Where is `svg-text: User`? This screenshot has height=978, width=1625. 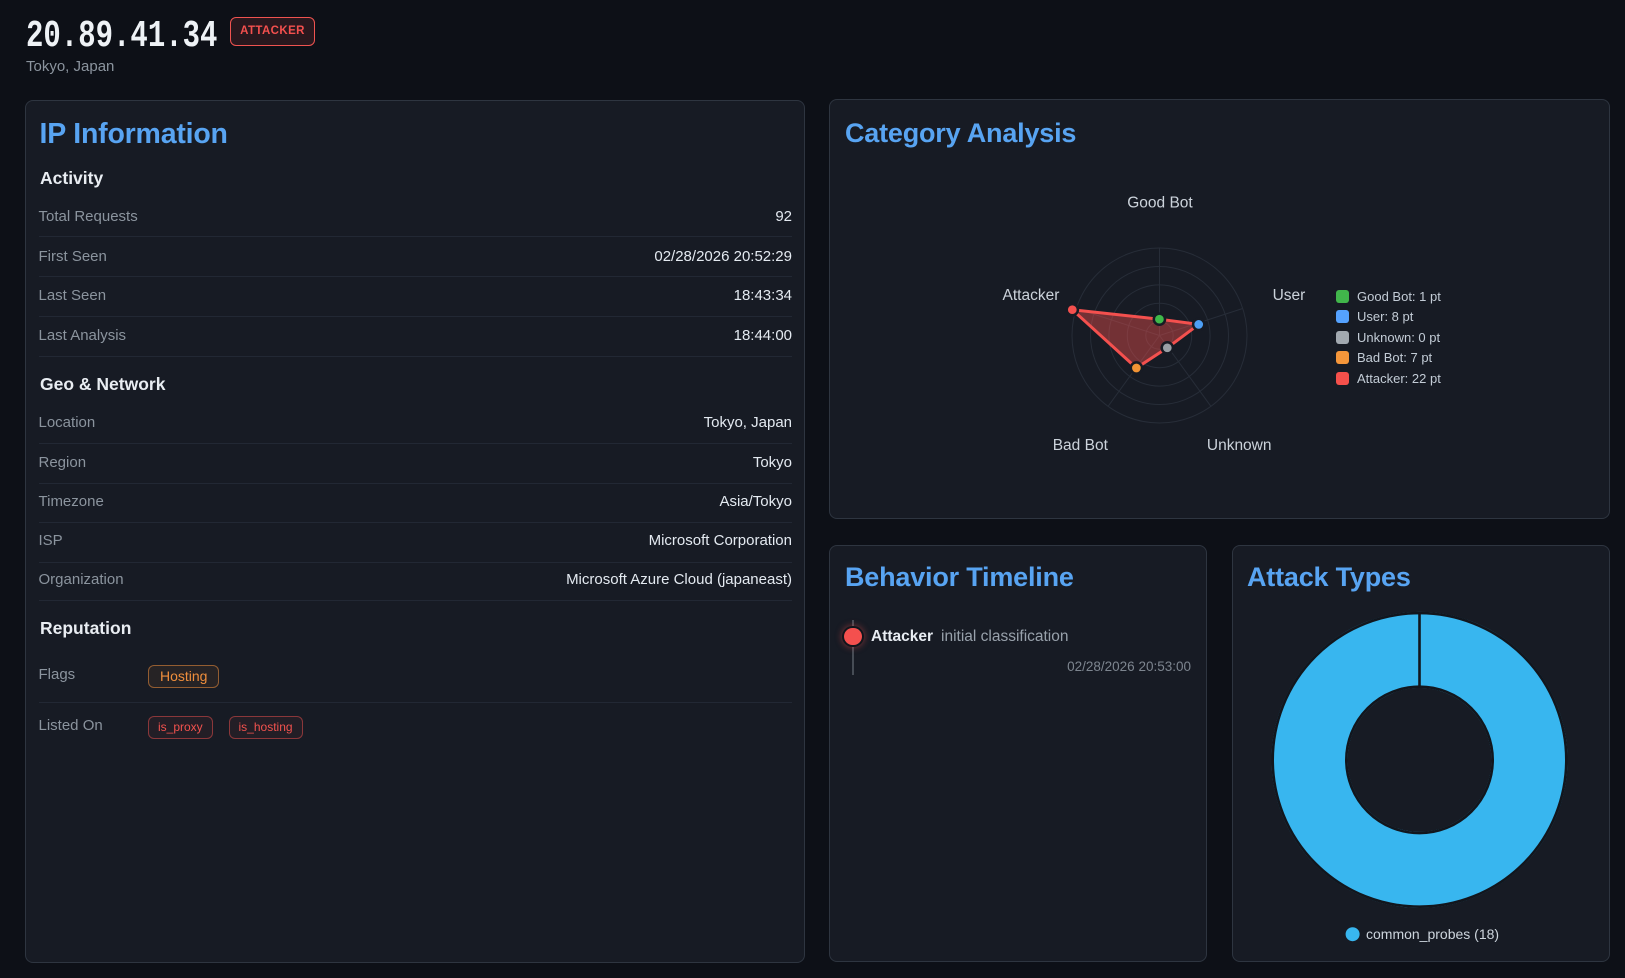 svg-text: User is located at coordinates (1289, 295).